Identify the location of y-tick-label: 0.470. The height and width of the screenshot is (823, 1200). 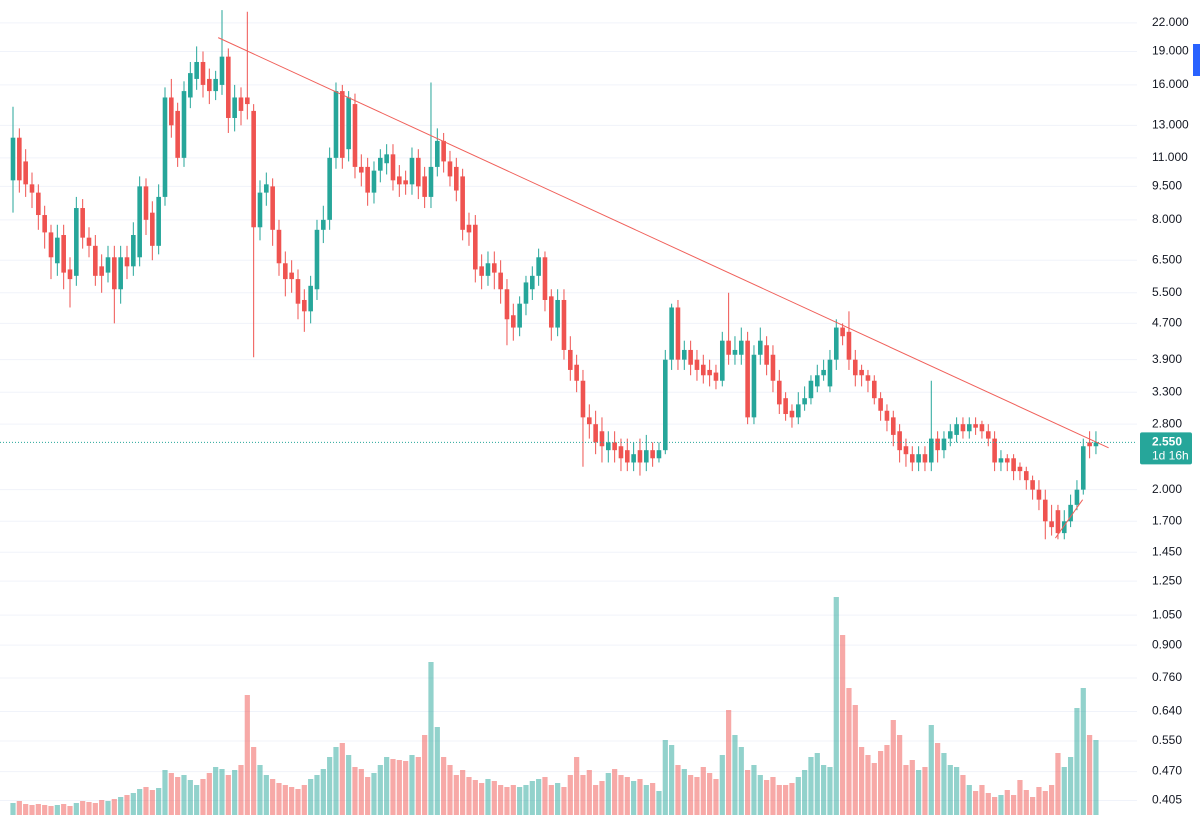
(1167, 771).